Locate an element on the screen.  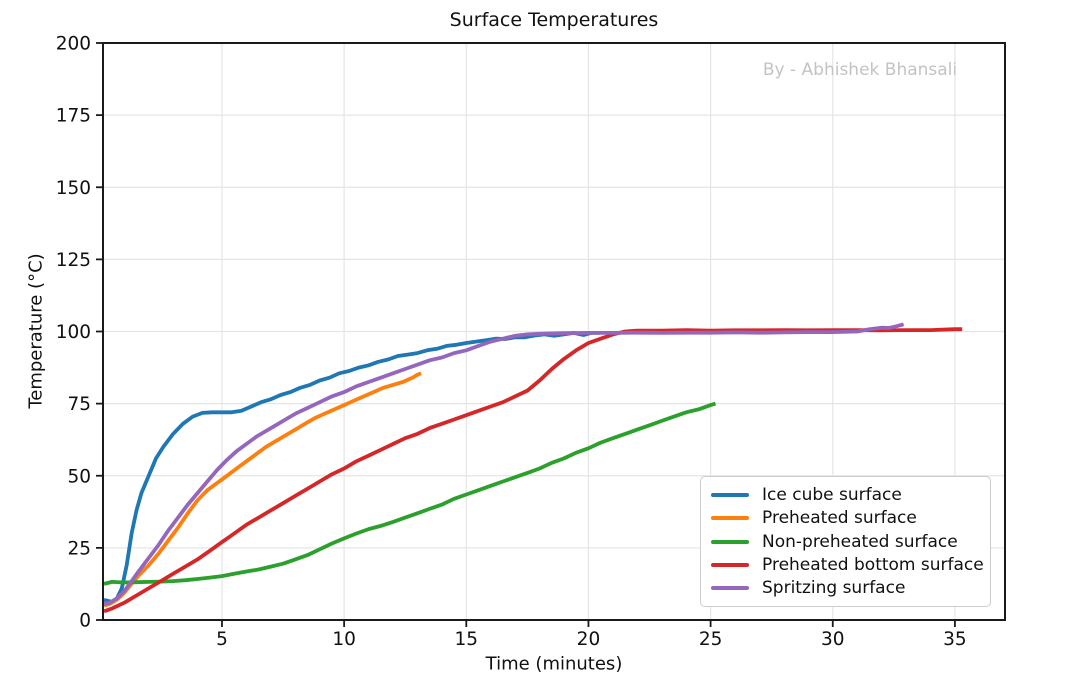
legend-item: Preheated bottom surface is located at coordinates (847, 564).